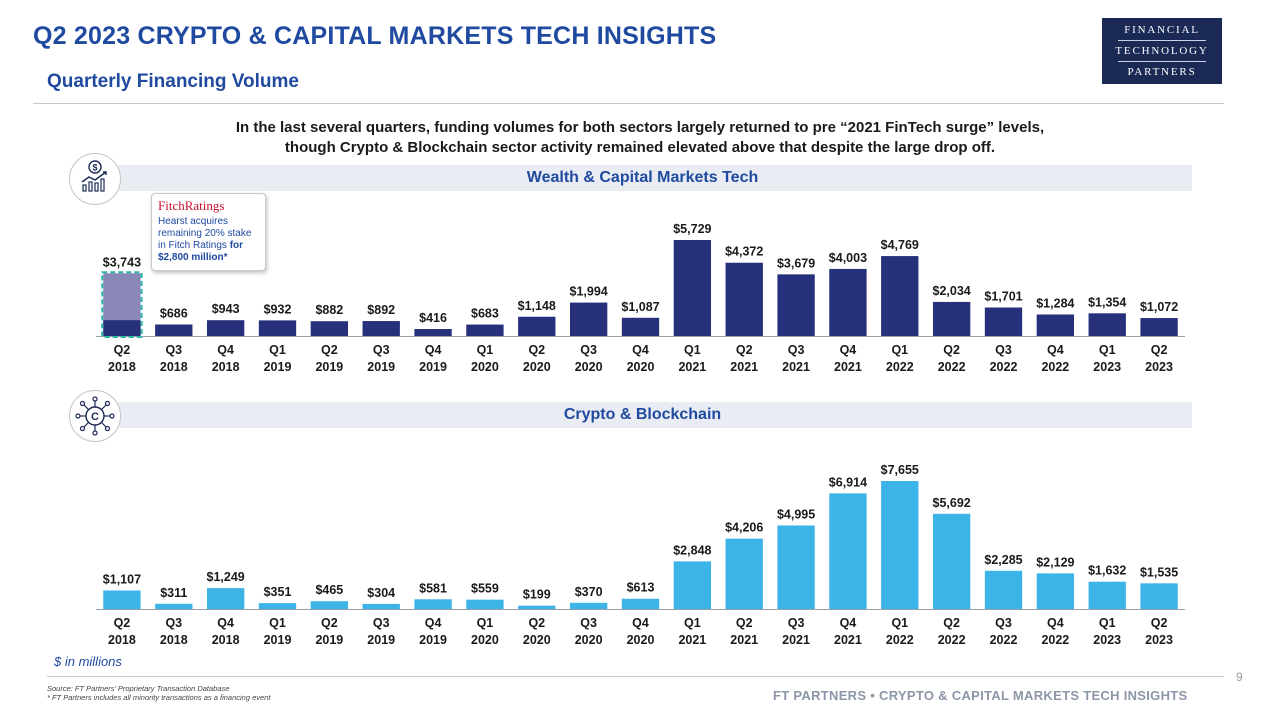  I want to click on data-label: $1,535, so click(1159, 572).